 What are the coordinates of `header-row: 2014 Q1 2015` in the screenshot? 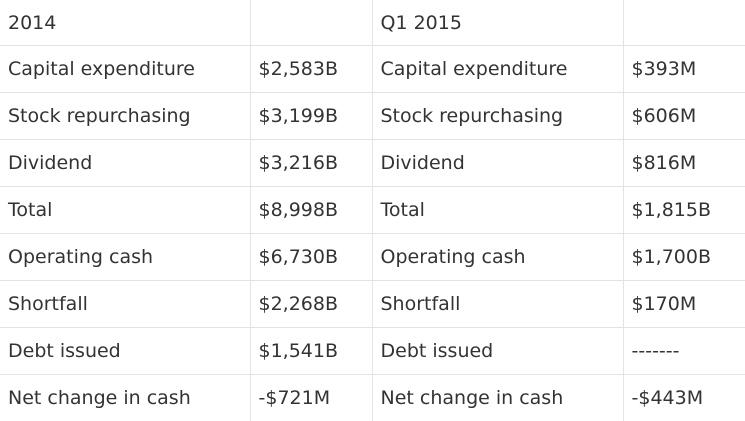 It's located at (372, 23).